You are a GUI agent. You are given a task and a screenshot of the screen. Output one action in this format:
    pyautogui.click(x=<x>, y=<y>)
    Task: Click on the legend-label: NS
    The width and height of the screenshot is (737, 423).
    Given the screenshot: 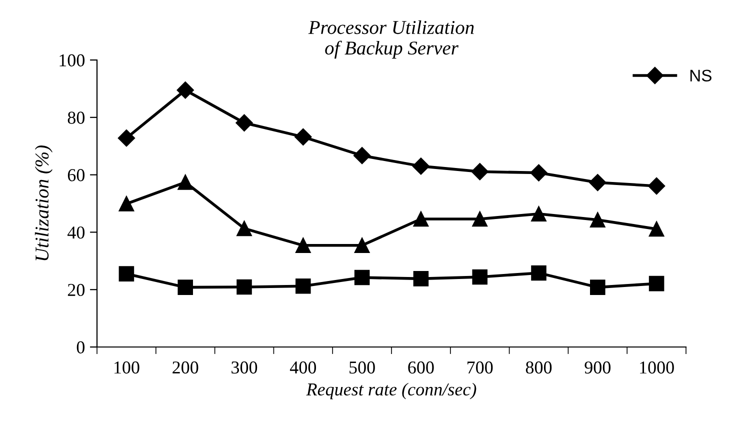 What is the action you would take?
    pyautogui.click(x=701, y=76)
    